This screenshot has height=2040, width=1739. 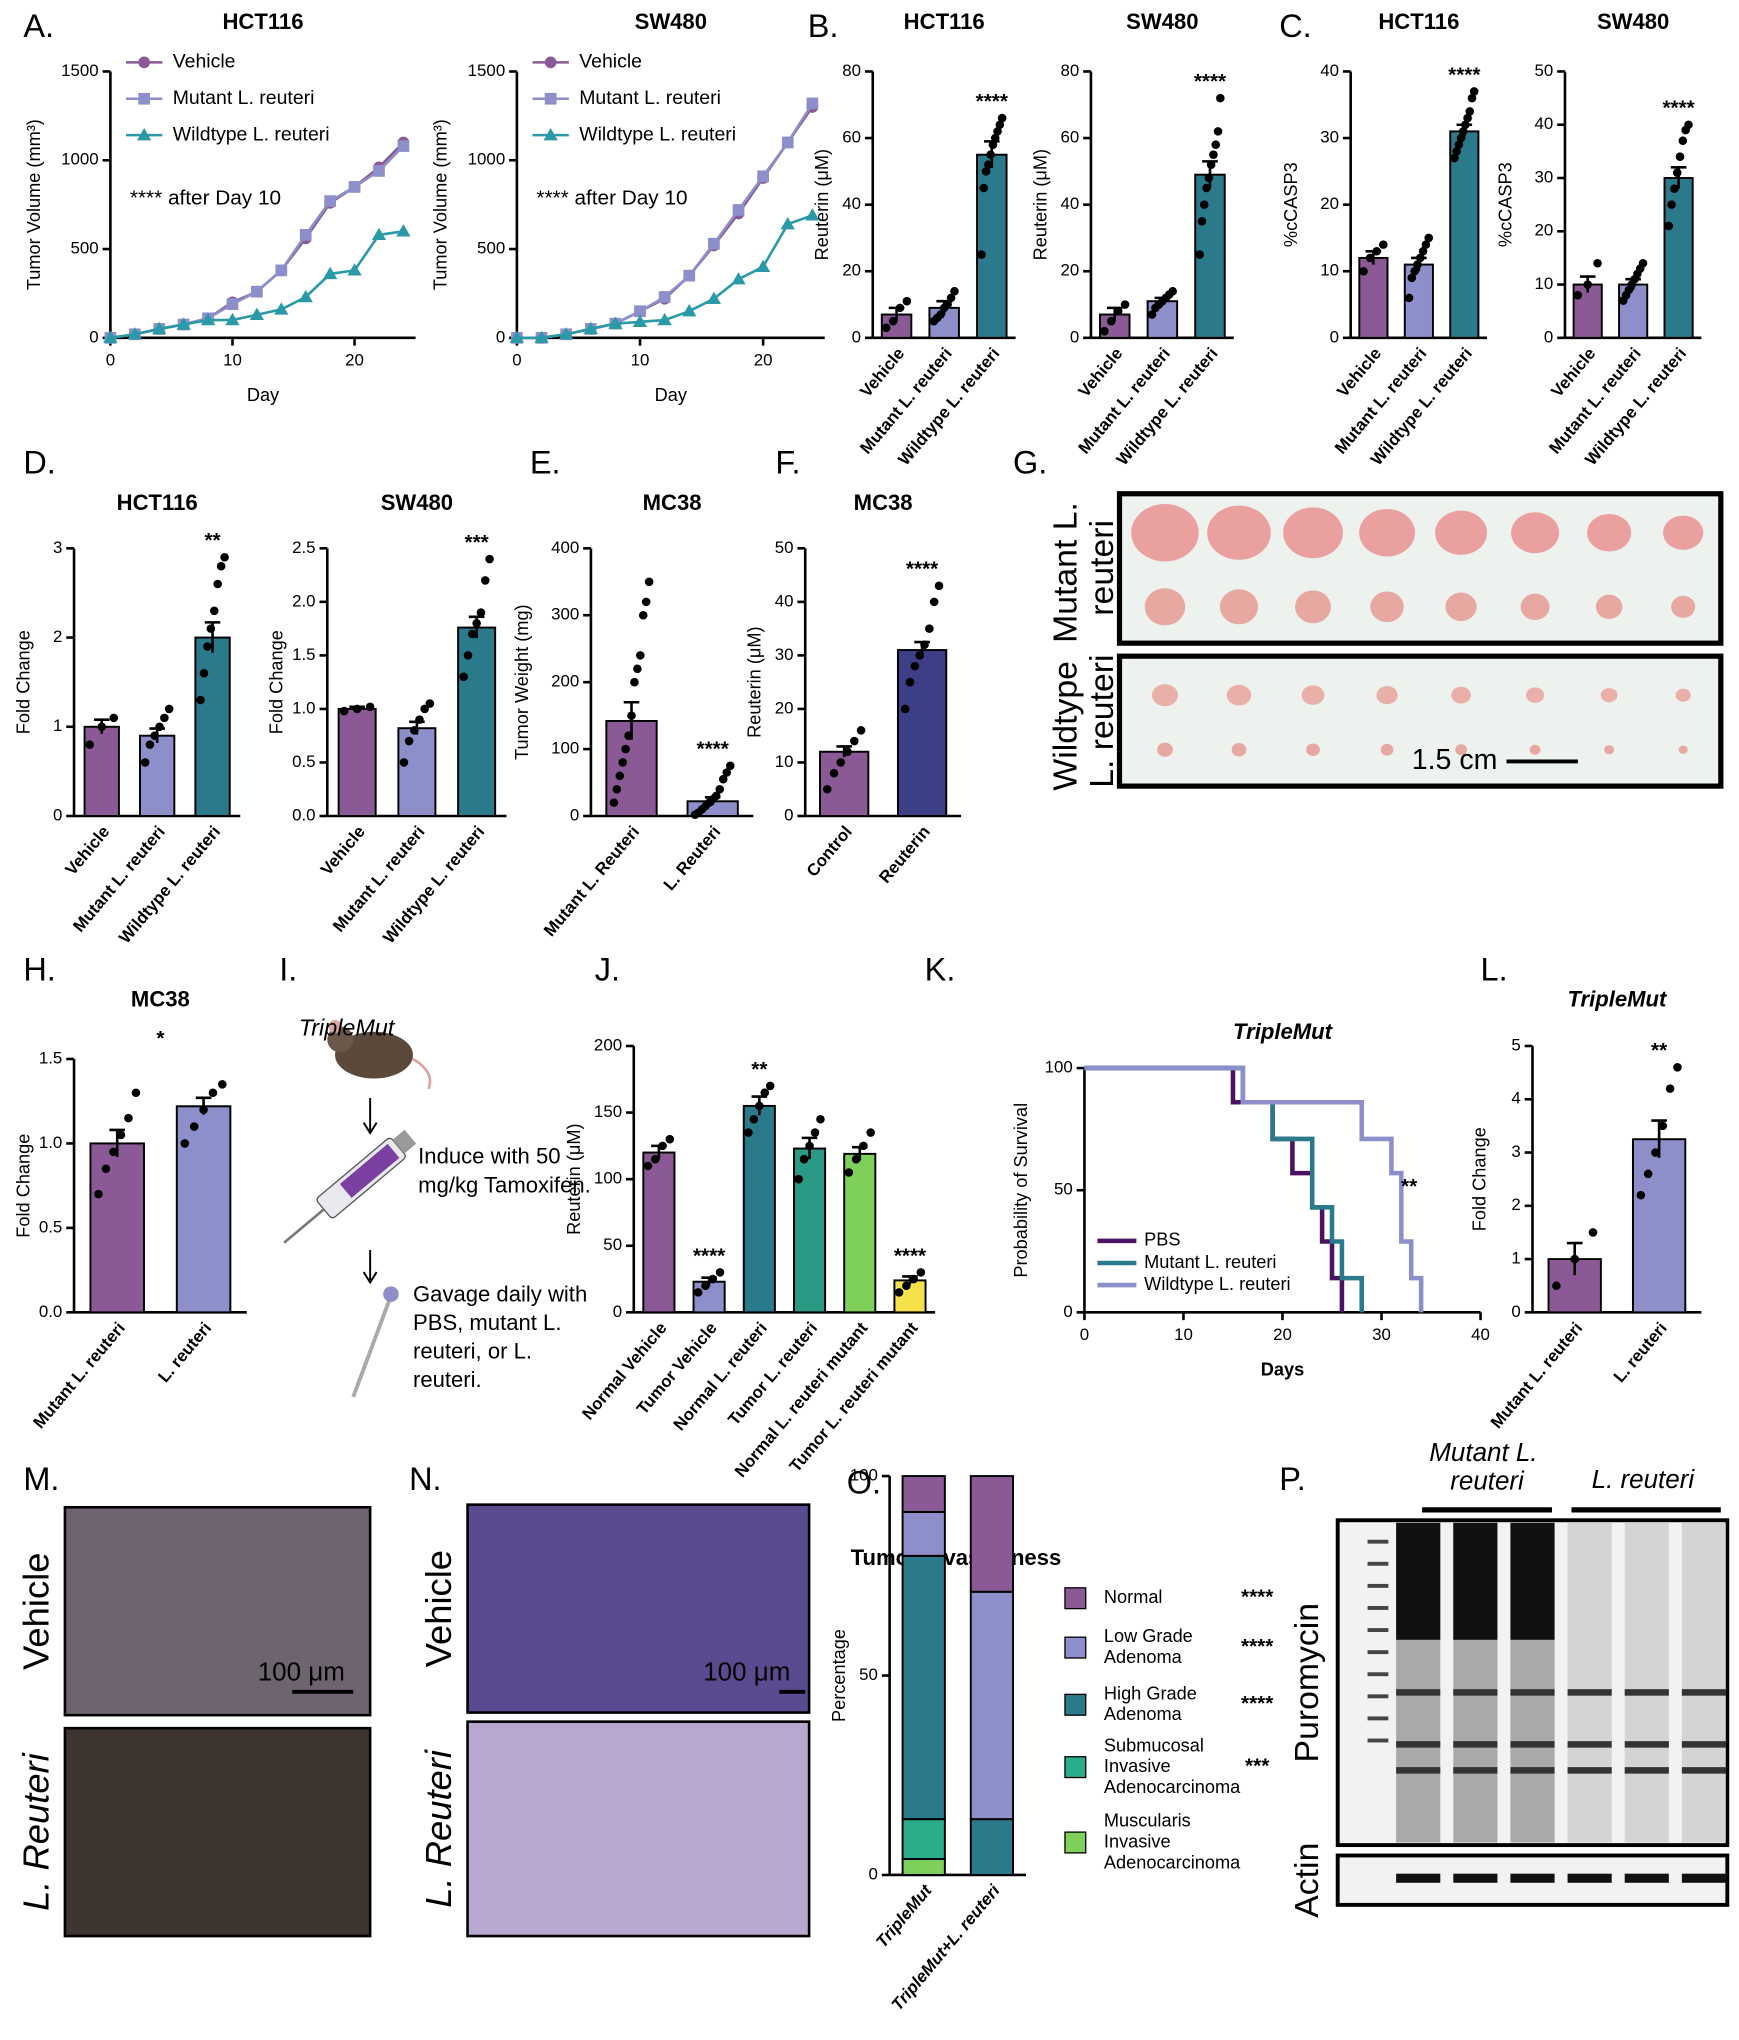 What do you see at coordinates (438, 1608) in the screenshot?
I see `image-label: Vehicle` at bounding box center [438, 1608].